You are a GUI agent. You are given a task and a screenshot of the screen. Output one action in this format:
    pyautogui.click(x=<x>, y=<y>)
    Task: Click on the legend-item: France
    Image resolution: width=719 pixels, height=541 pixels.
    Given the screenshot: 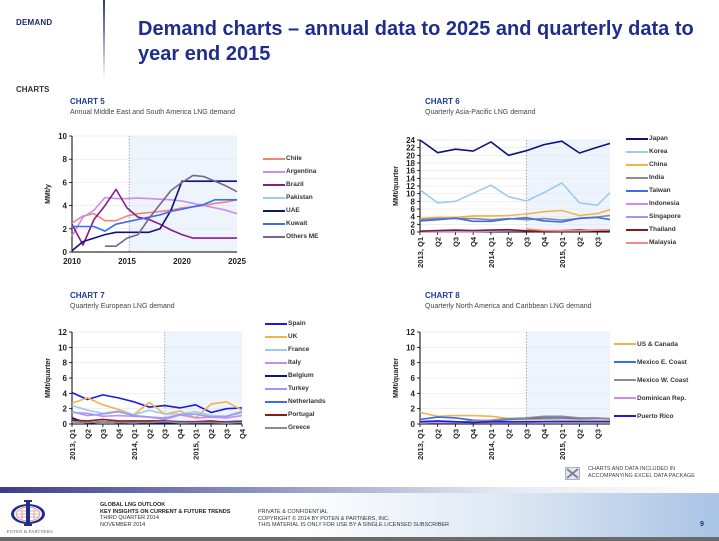 What is the action you would take?
    pyautogui.click(x=295, y=349)
    